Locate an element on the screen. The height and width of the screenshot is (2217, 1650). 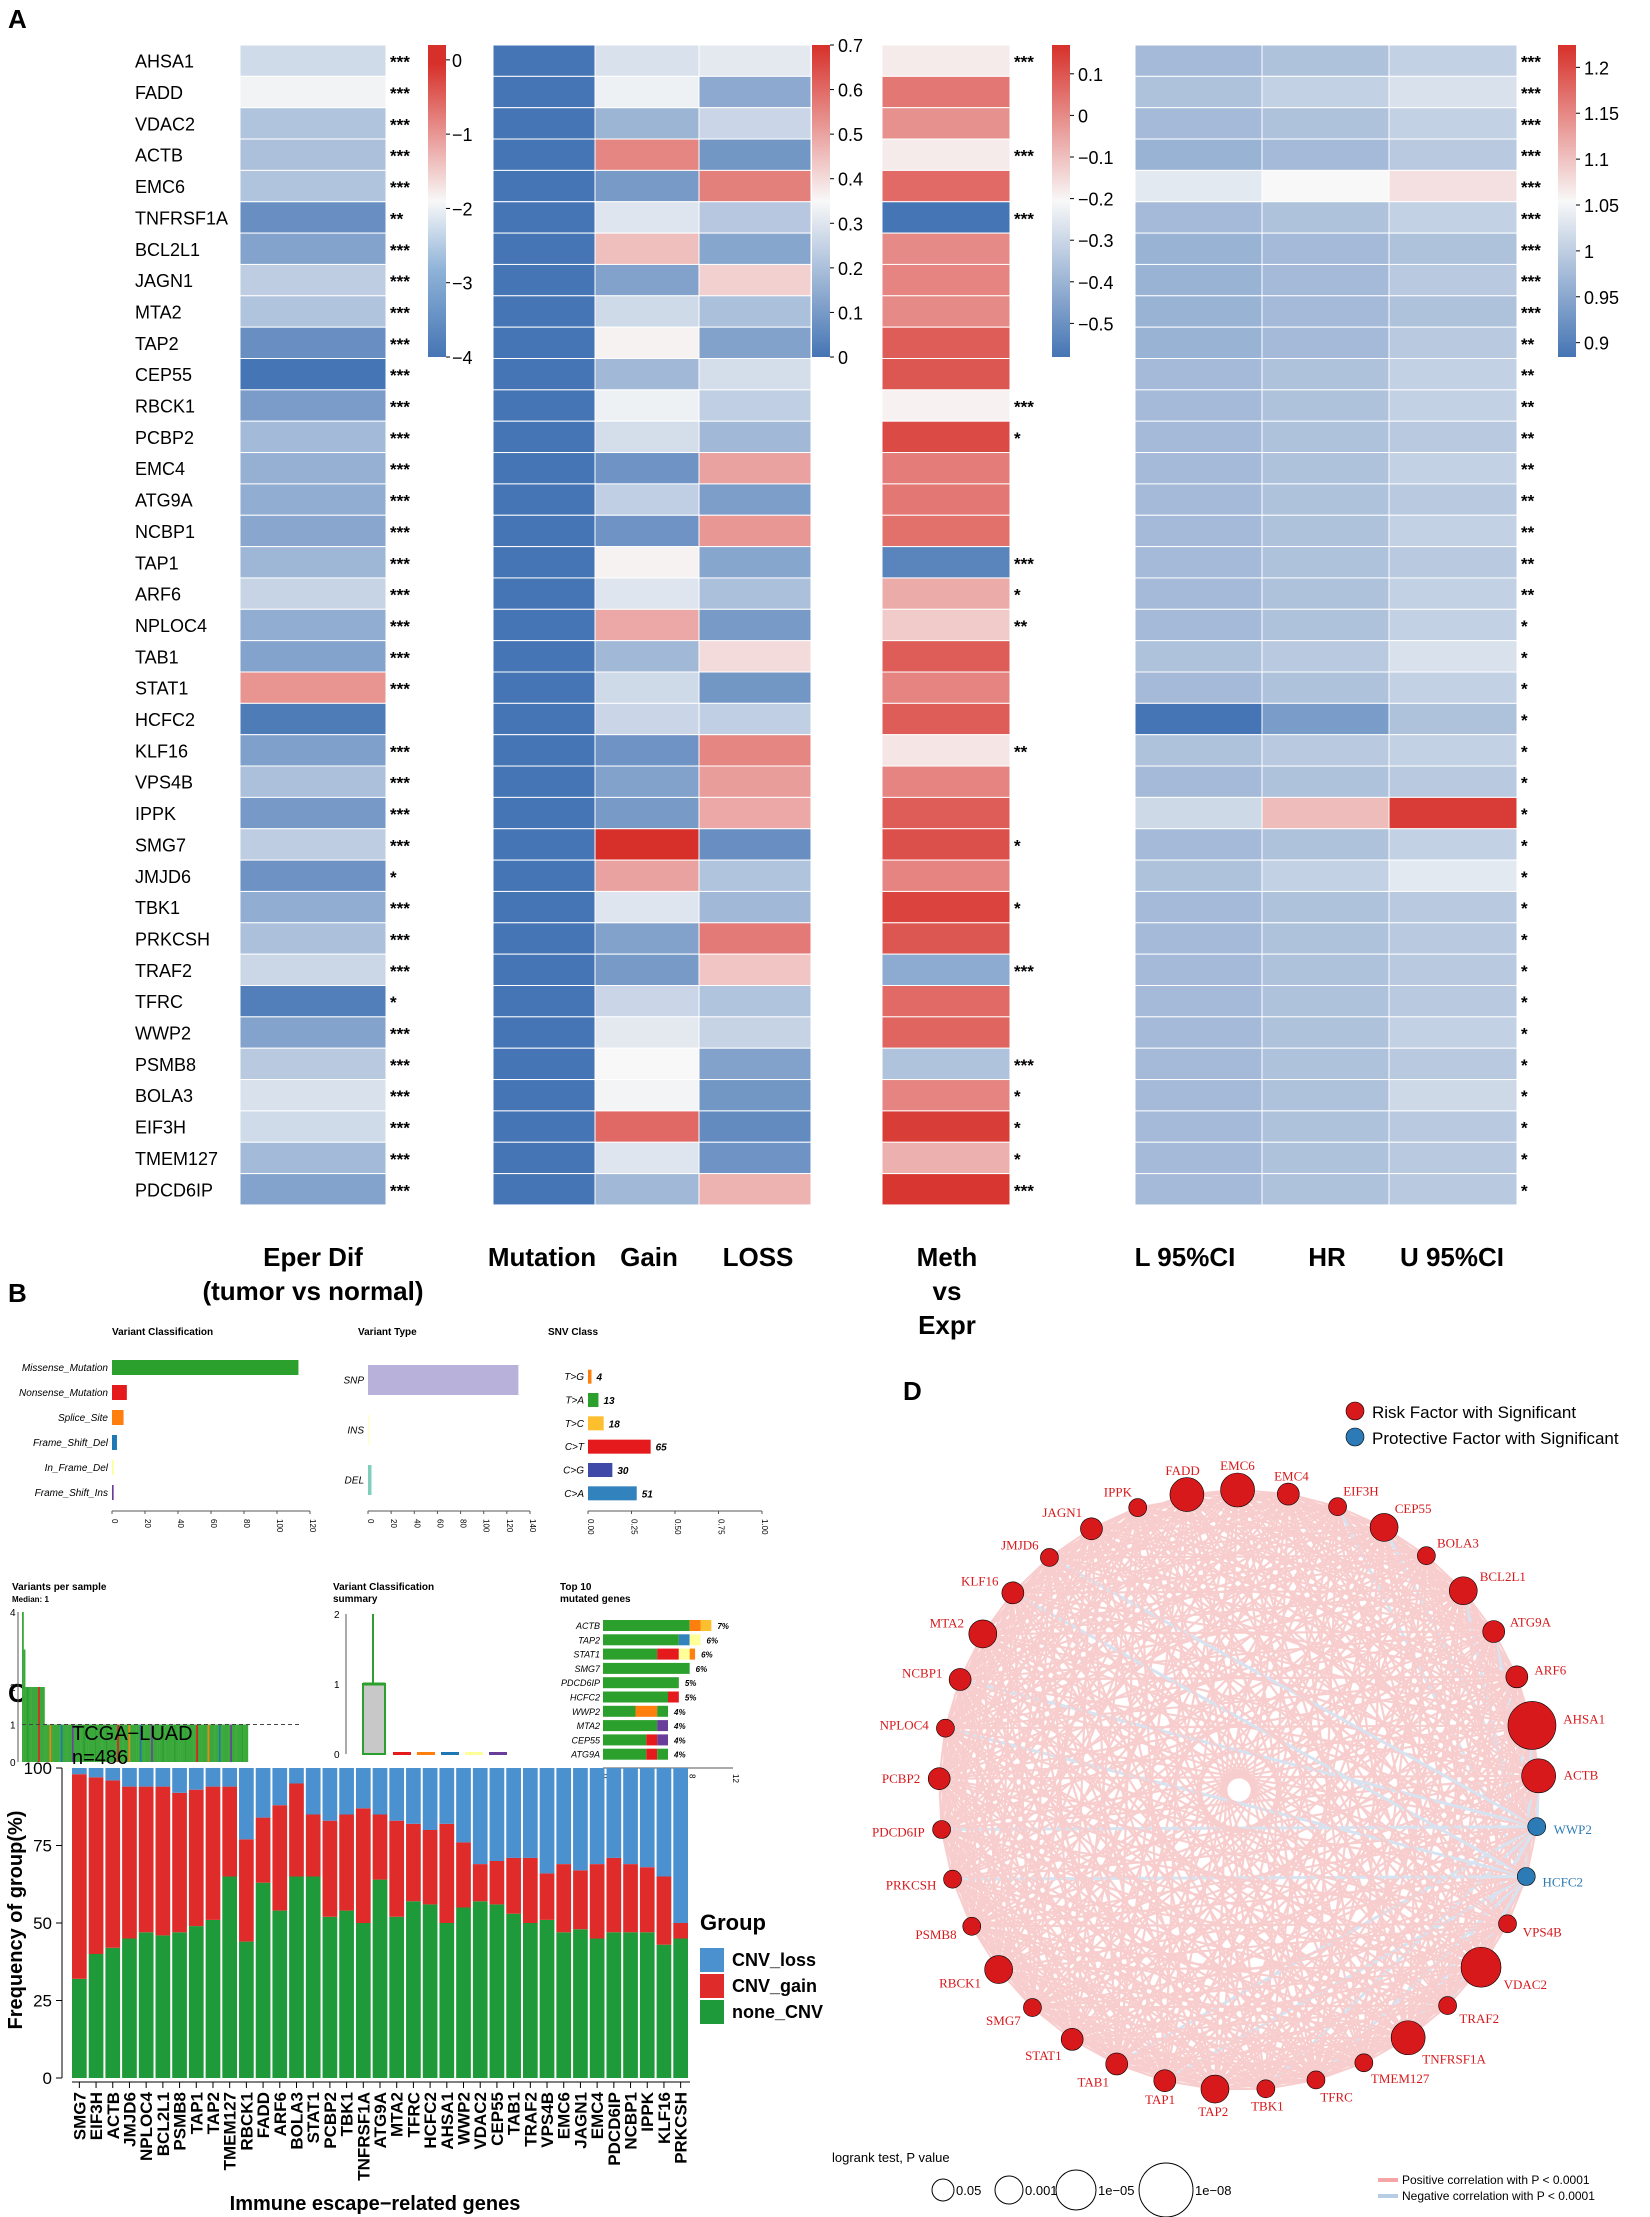
d-node-label-pcbp2: PCBP2 is located at coordinates (901, 1778).